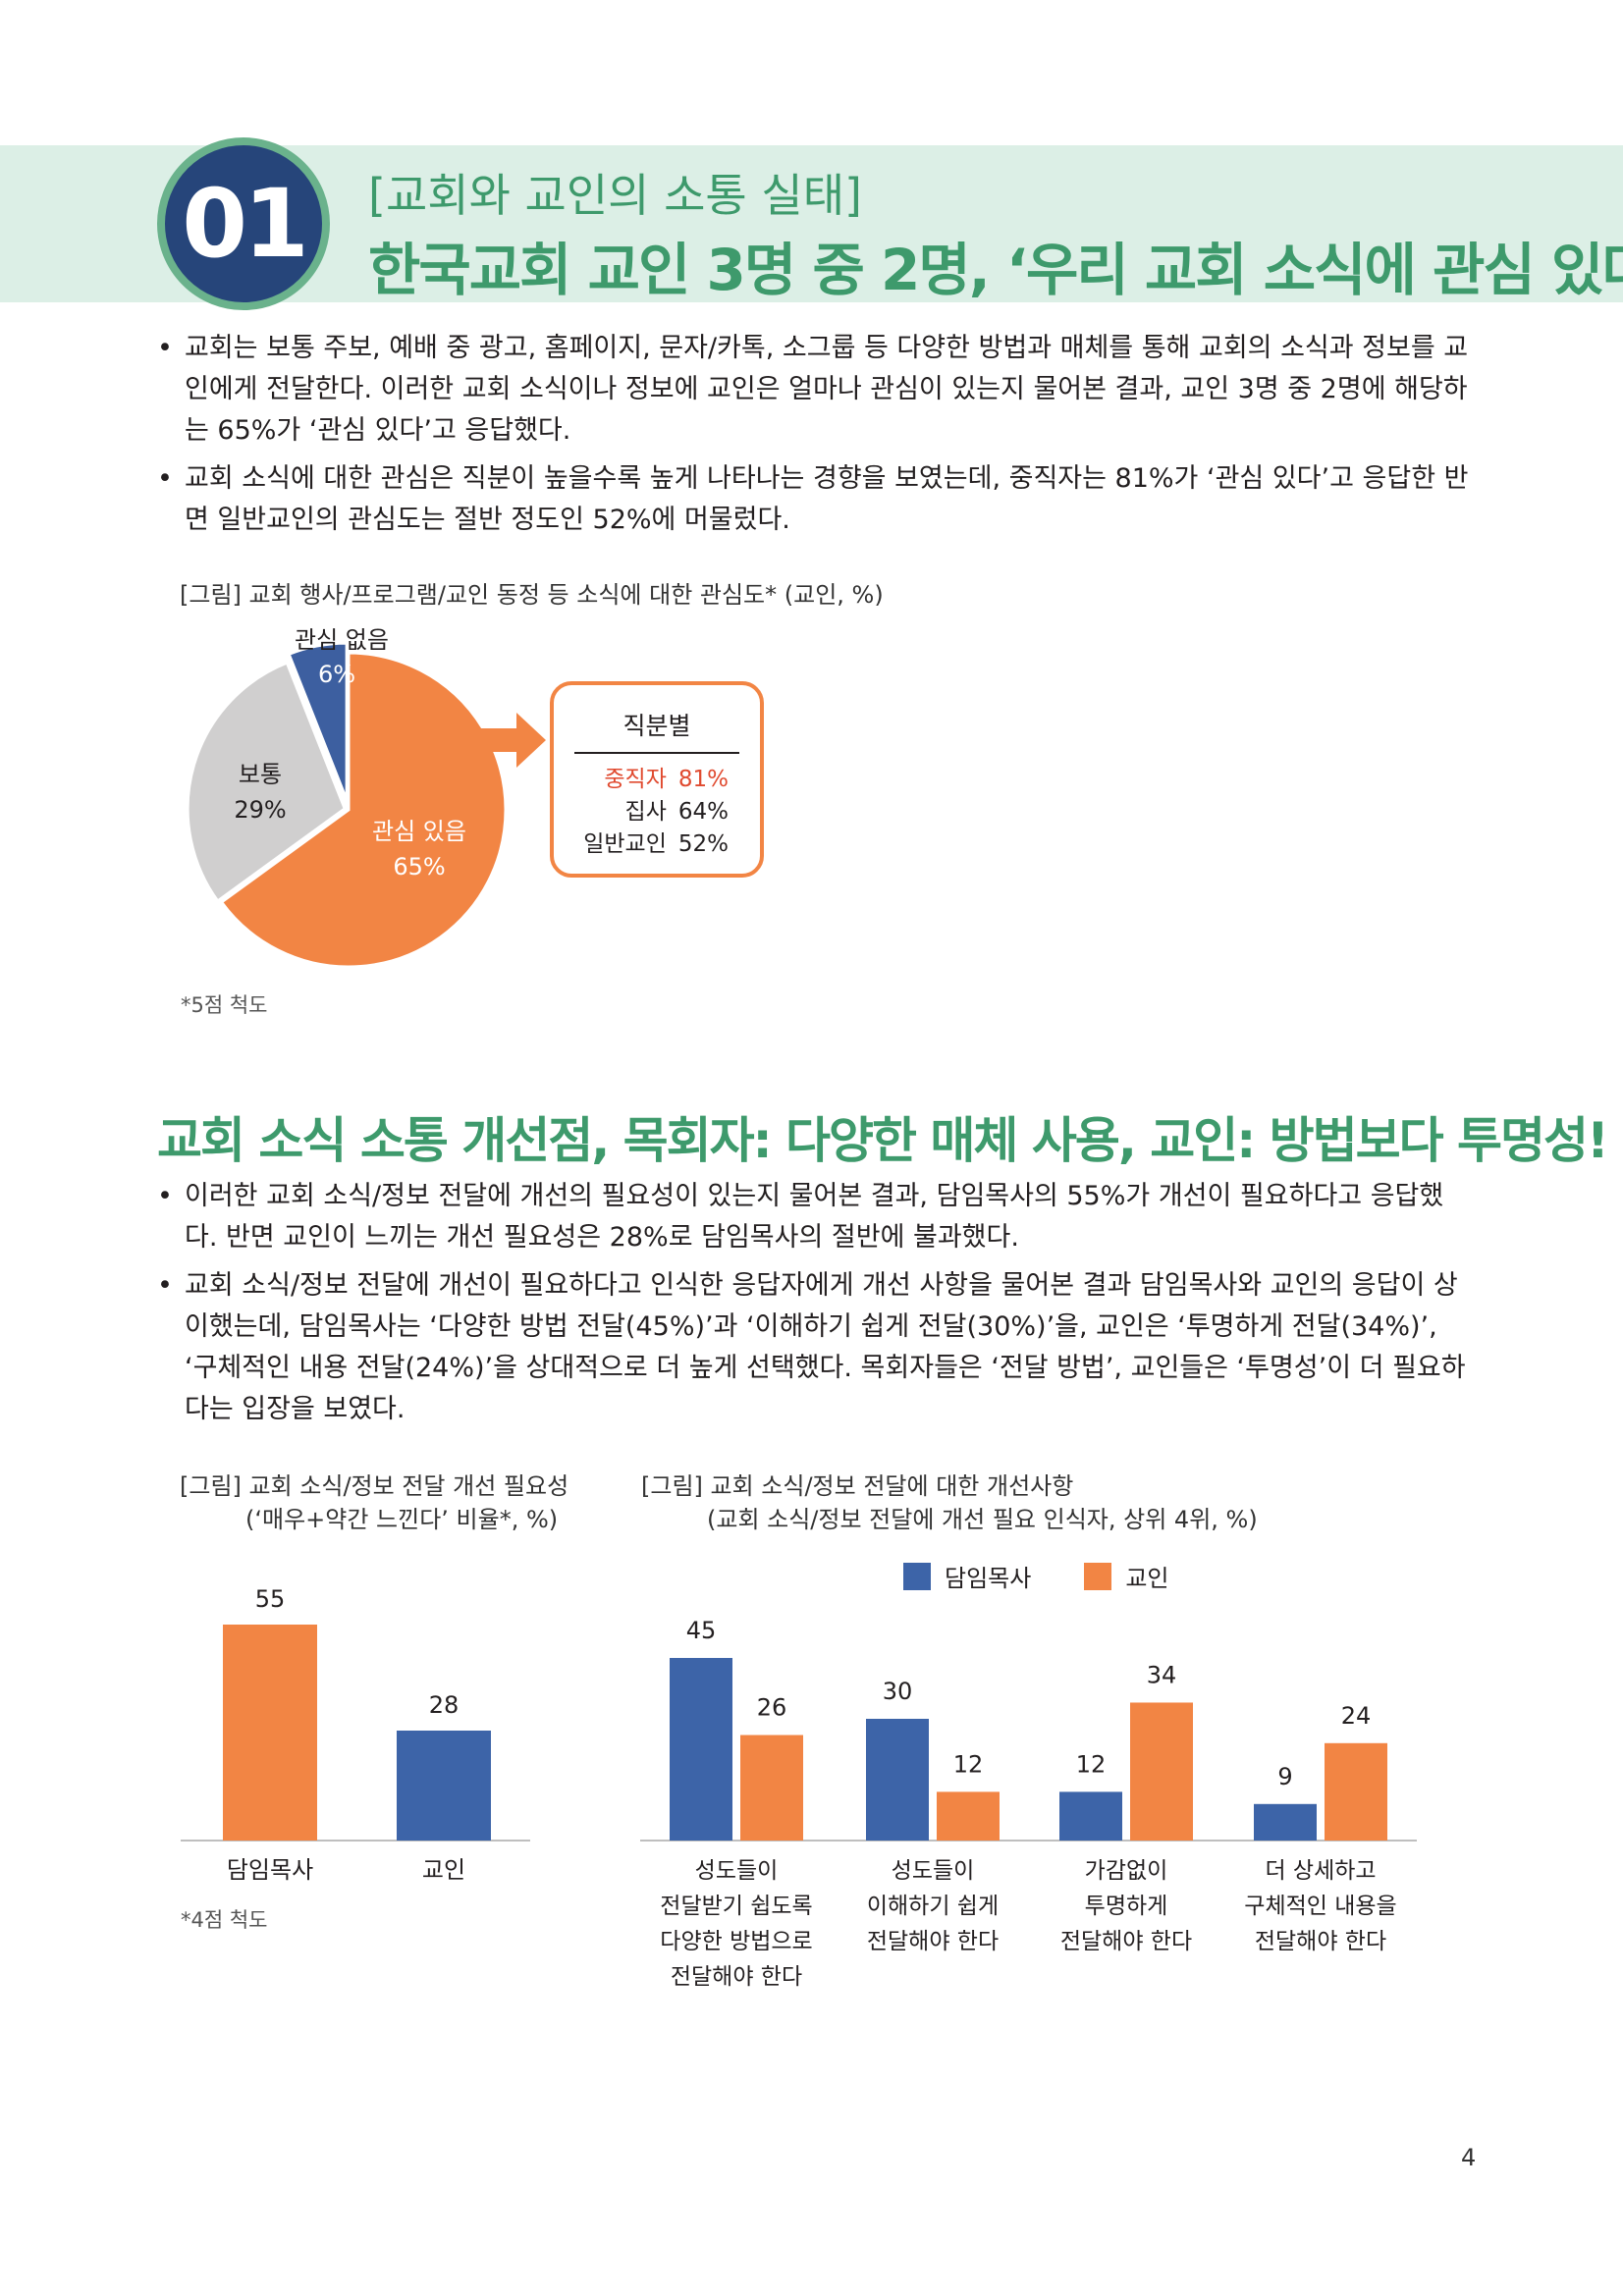  What do you see at coordinates (260, 810) in the screenshot?
I see `pie-value-normal: 29%` at bounding box center [260, 810].